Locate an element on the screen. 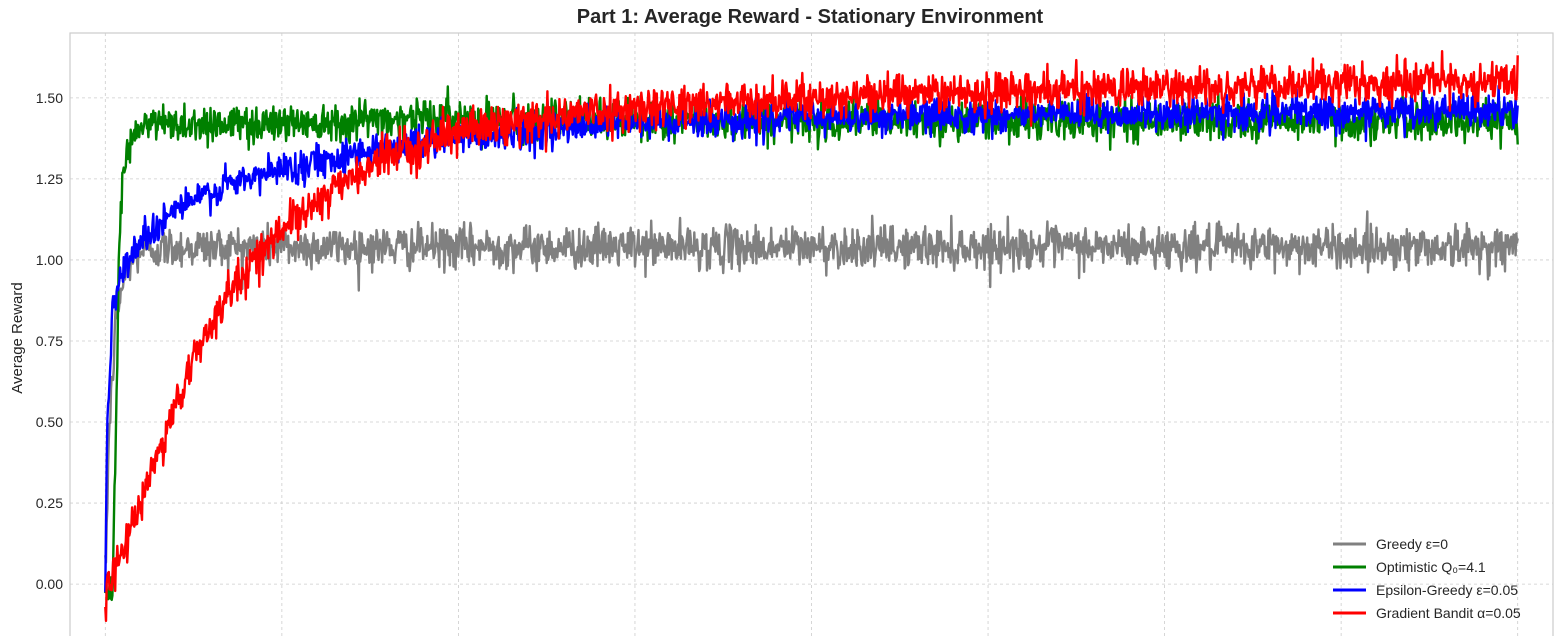  y-tick-label-6: 1.50 is located at coordinates (49, 98).